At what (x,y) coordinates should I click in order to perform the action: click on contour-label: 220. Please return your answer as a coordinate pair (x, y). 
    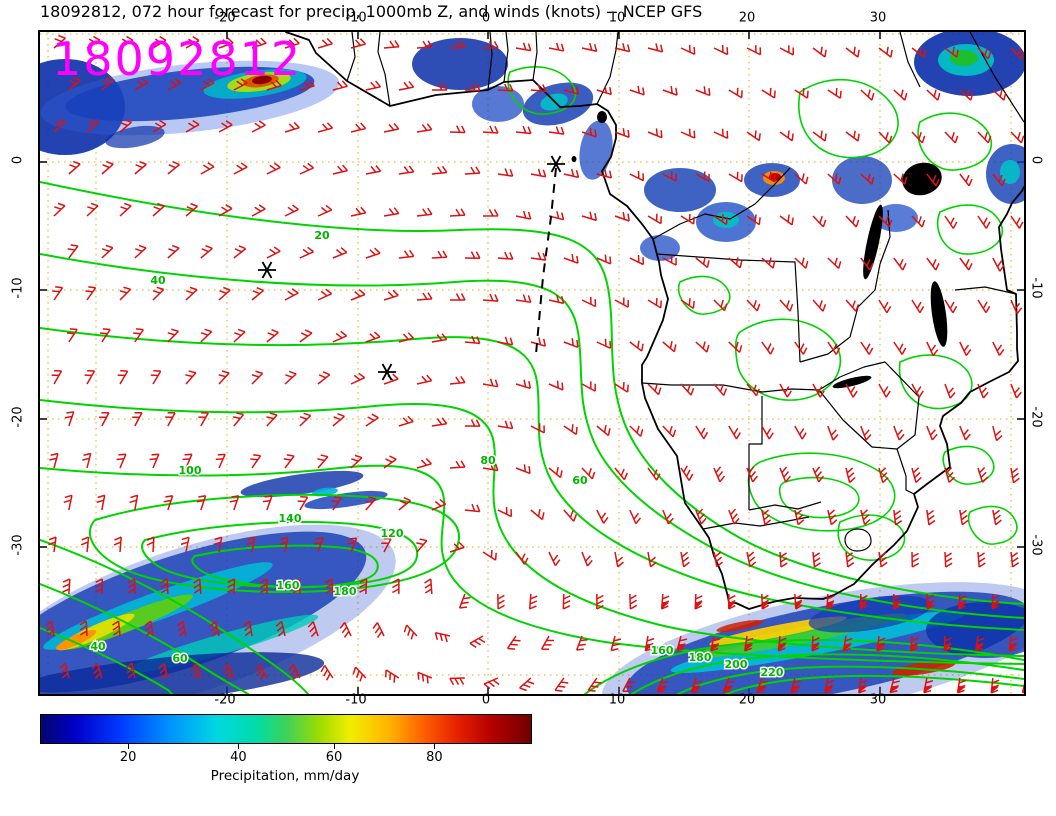
    Looking at the image, I should click on (772, 672).